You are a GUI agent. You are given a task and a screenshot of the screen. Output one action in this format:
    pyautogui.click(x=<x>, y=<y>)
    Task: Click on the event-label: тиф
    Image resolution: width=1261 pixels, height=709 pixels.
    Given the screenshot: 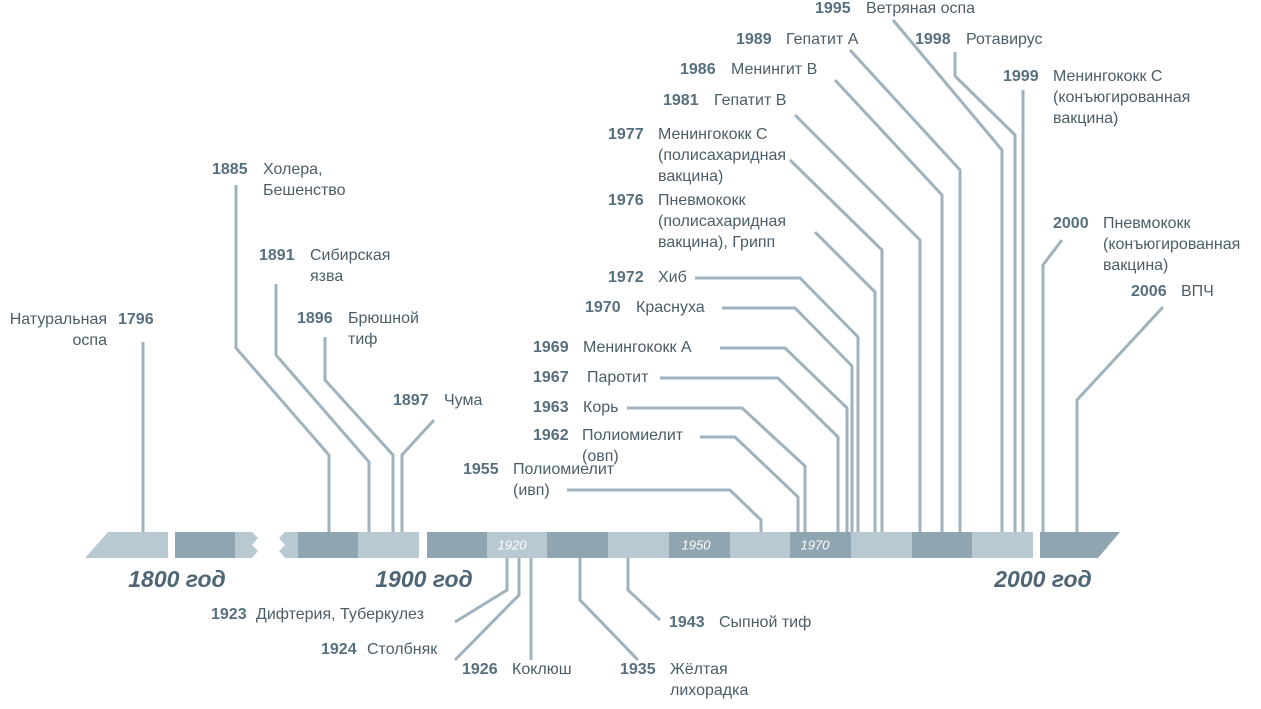 What is the action you would take?
    pyautogui.click(x=362, y=339)
    